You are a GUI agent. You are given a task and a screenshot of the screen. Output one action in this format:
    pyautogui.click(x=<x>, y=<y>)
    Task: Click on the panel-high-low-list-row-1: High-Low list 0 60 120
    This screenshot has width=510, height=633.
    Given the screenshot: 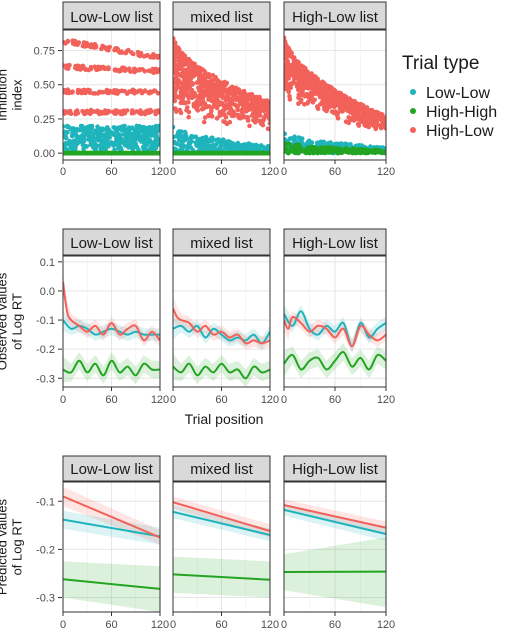 What is the action you would take?
    pyautogui.click(x=338, y=89)
    